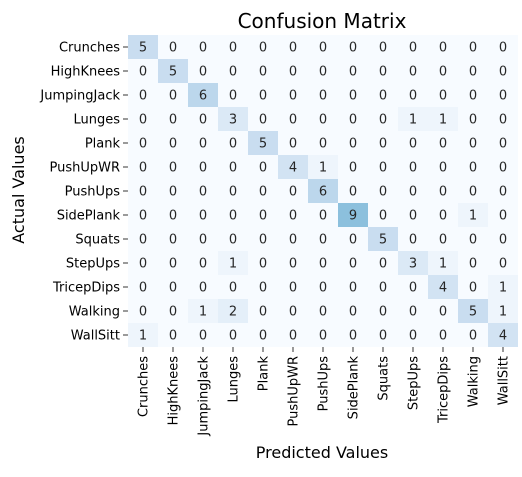 The height and width of the screenshot is (477, 522). What do you see at coordinates (413, 264) in the screenshot?
I see `cell-value-label: 3` at bounding box center [413, 264].